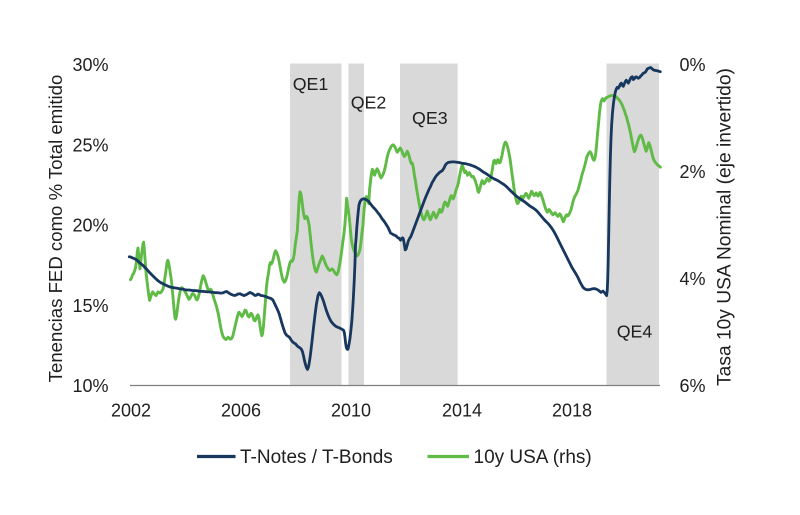 The image size is (800, 515). I want to click on svg-text: 0%, so click(693, 65).